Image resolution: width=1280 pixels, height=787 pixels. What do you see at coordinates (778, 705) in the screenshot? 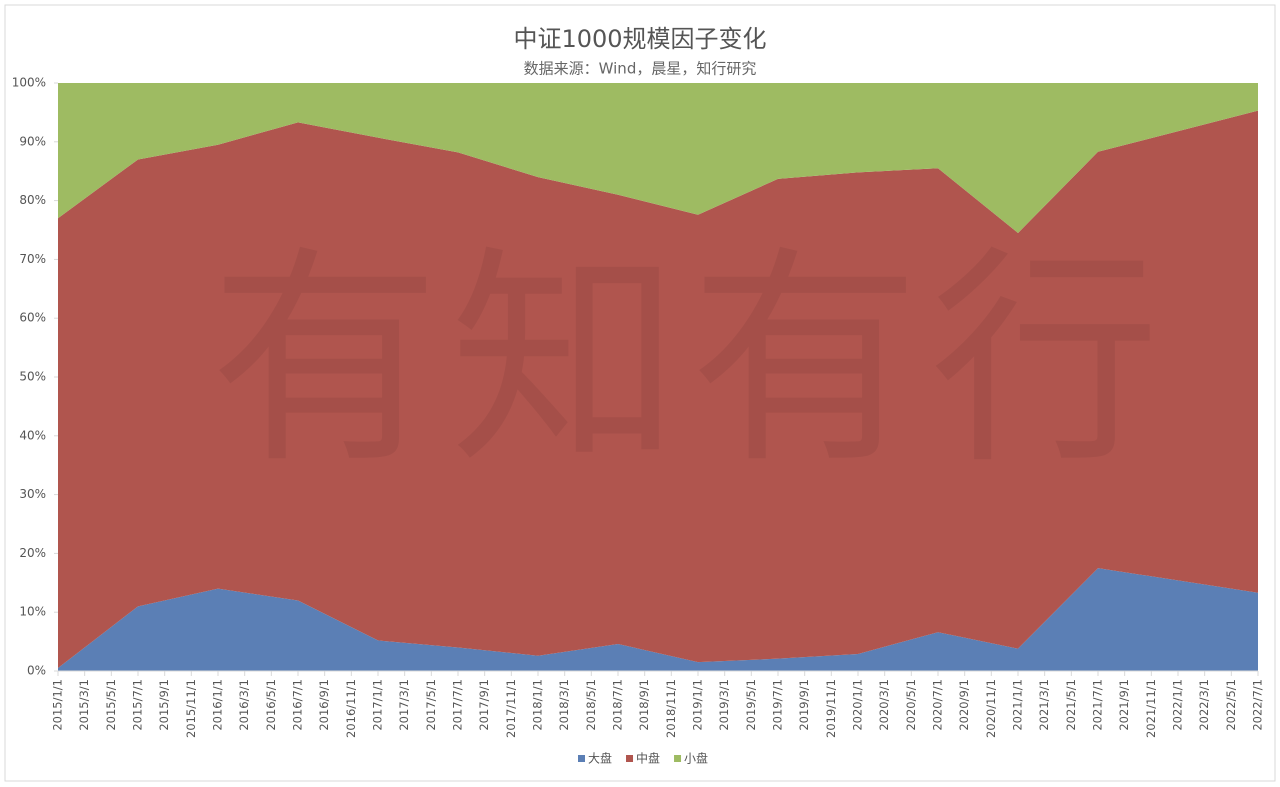
I see `x-tick-label: 2019/7/1` at bounding box center [778, 705].